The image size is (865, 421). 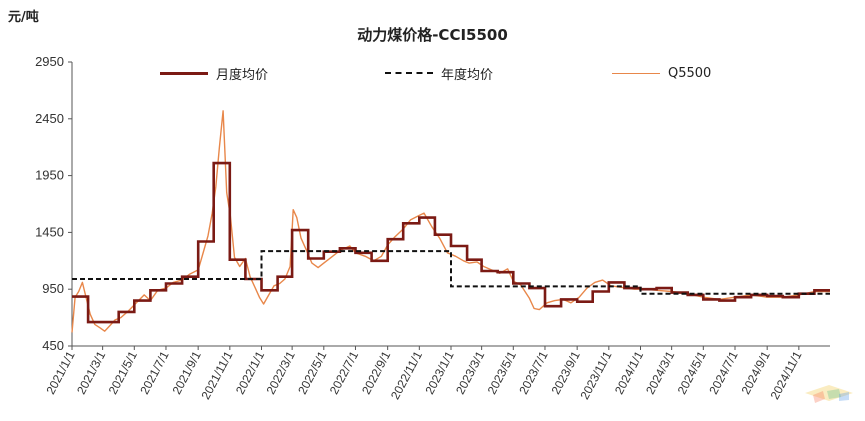 What do you see at coordinates (432, 35) in the screenshot?
I see `chart-title: 动力煤价格-CCI5500` at bounding box center [432, 35].